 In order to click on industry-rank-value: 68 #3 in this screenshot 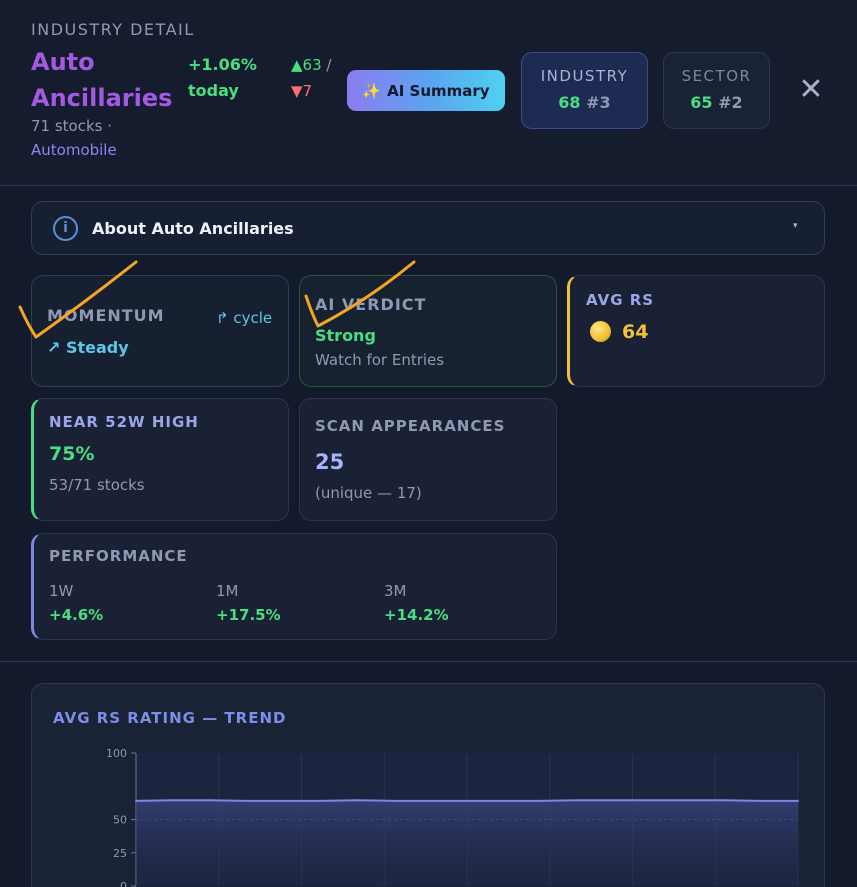, I will do `click(584, 102)`.